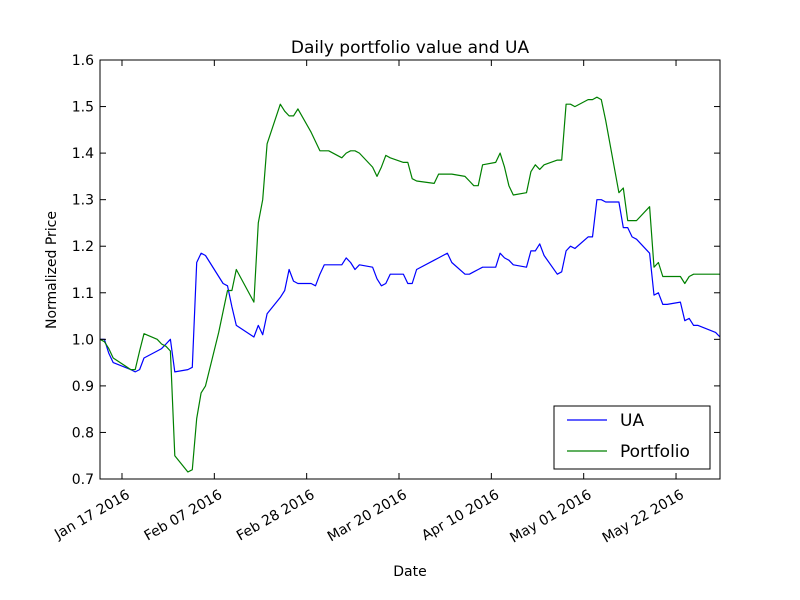 This screenshot has height=600, width=800. Describe the element at coordinates (83, 387) in the screenshot. I see `y-tick-label: 0.9` at that location.